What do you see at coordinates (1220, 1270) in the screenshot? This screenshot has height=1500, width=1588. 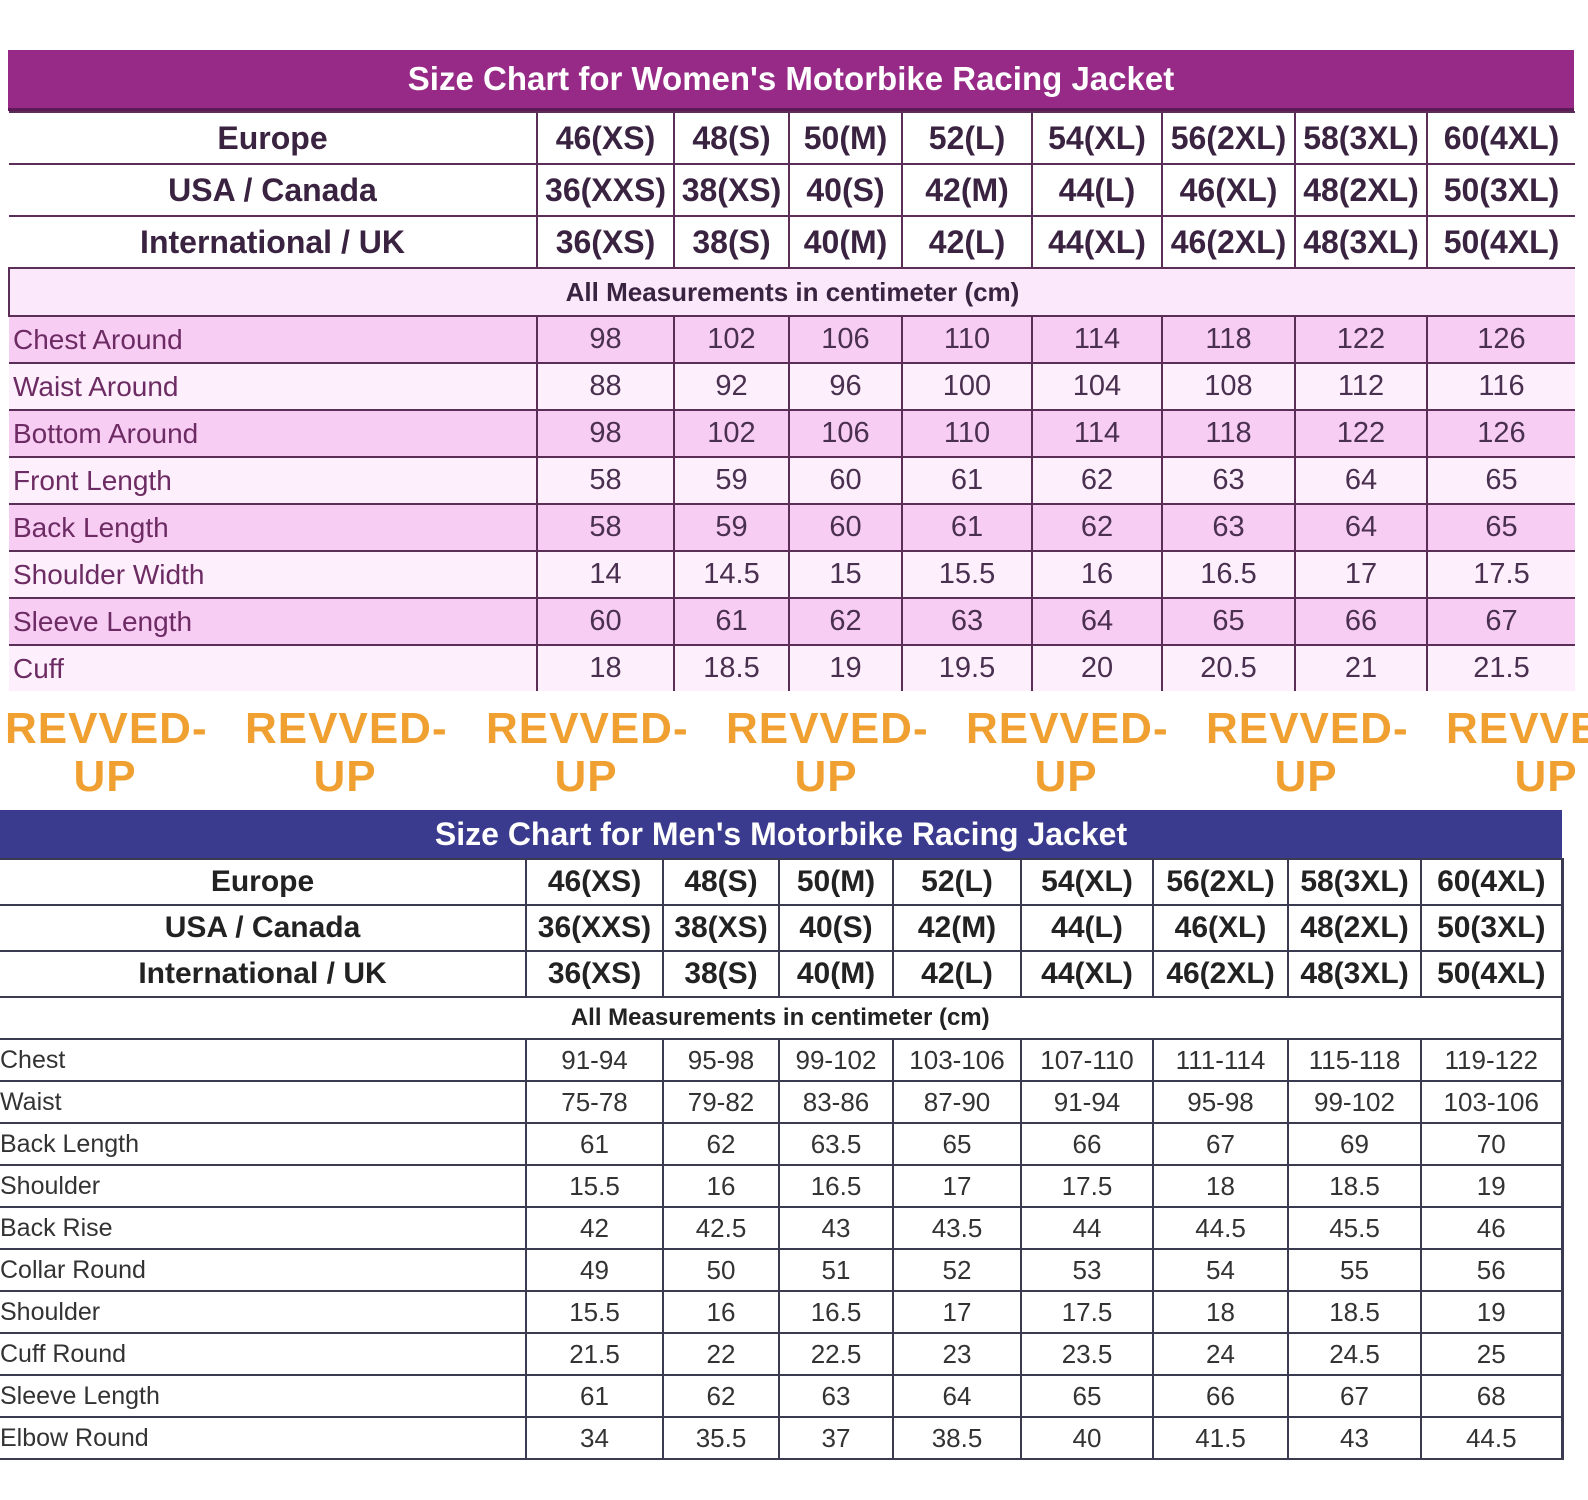 I see `measurement-value: 54` at bounding box center [1220, 1270].